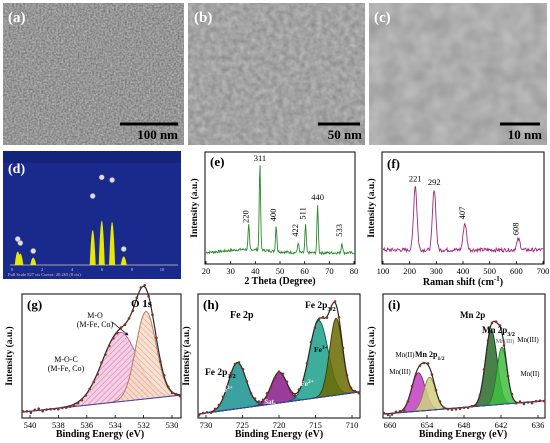  What do you see at coordinates (280, 271) in the screenshot?
I see `xrd-tick-label: 50` at bounding box center [280, 271].